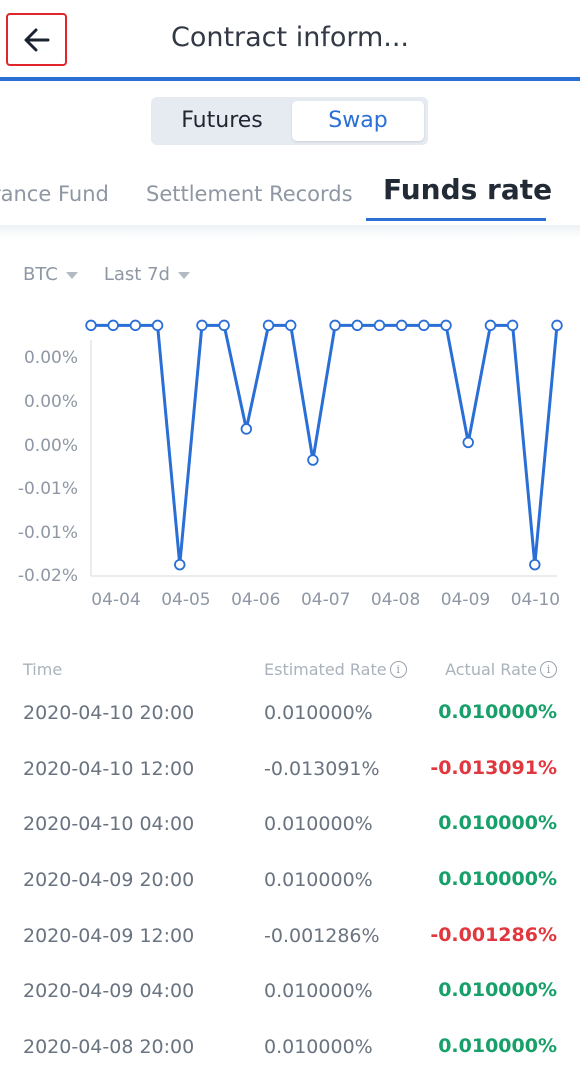 The height and width of the screenshot is (1089, 580). Describe the element at coordinates (43, 669) in the screenshot. I see `column-header-time: Time` at that location.